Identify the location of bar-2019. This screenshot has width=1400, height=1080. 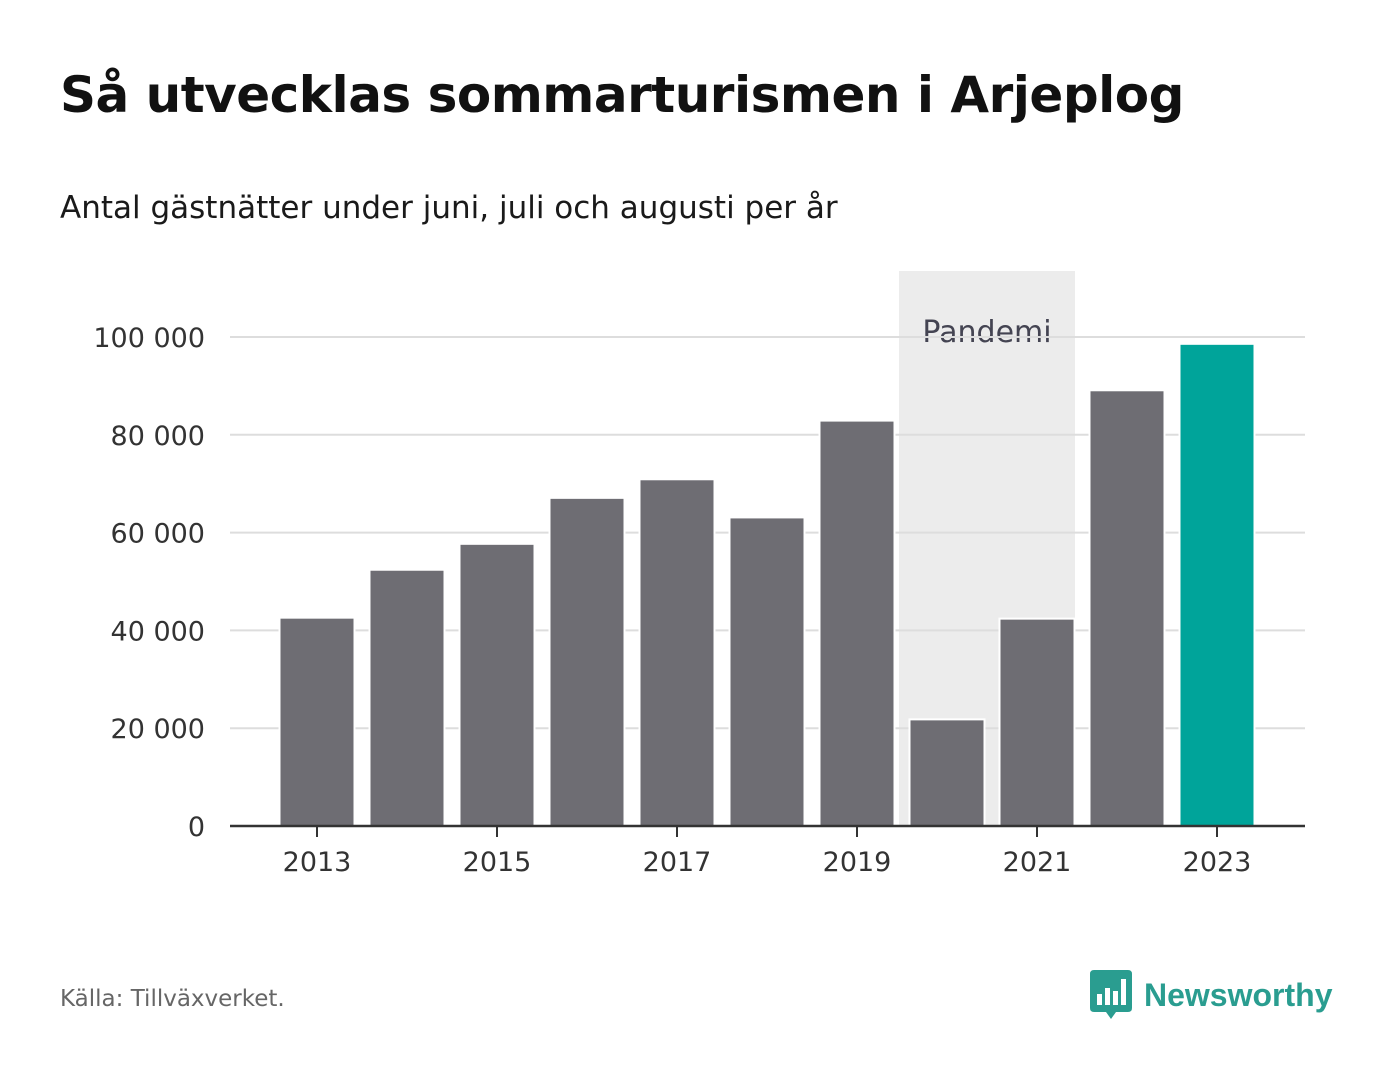
(857, 623).